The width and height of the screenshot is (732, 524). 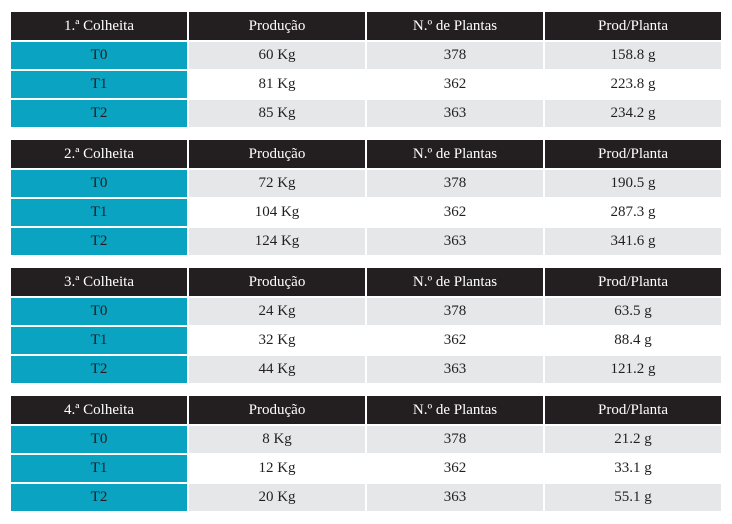 What do you see at coordinates (633, 439) in the screenshot?
I see `data-cell: 21.2 g` at bounding box center [633, 439].